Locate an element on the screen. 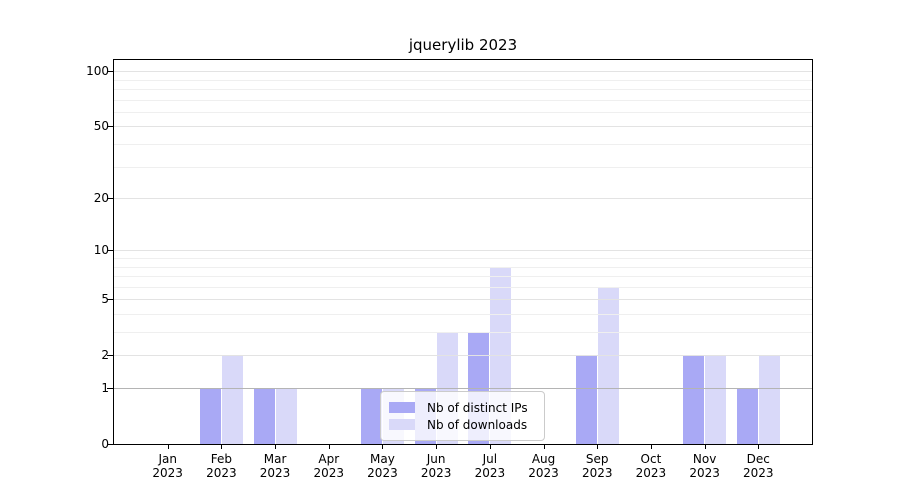 Image resolution: width=900 pixels, height=500 pixels. y-tick-label: 50 is located at coordinates (101, 126).